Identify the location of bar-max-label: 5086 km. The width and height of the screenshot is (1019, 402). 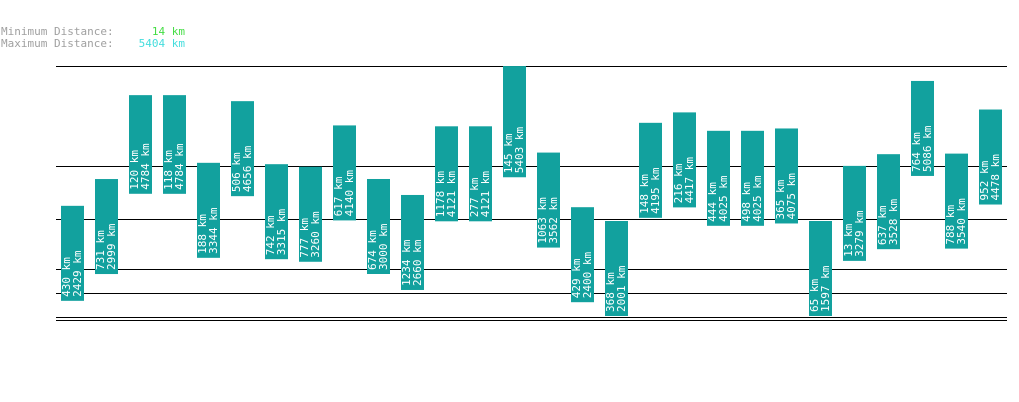
(927, 148).